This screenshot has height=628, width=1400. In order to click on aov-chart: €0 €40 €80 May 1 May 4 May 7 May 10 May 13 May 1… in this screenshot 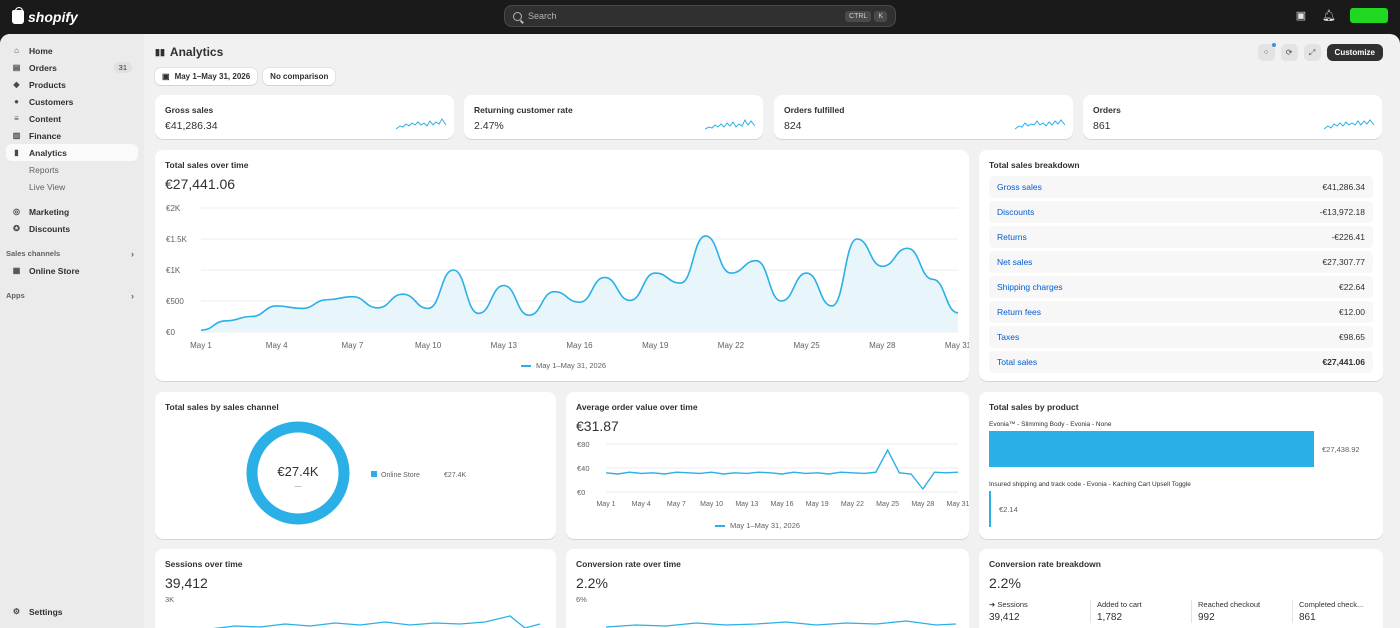, I will do `click(767, 478)`.